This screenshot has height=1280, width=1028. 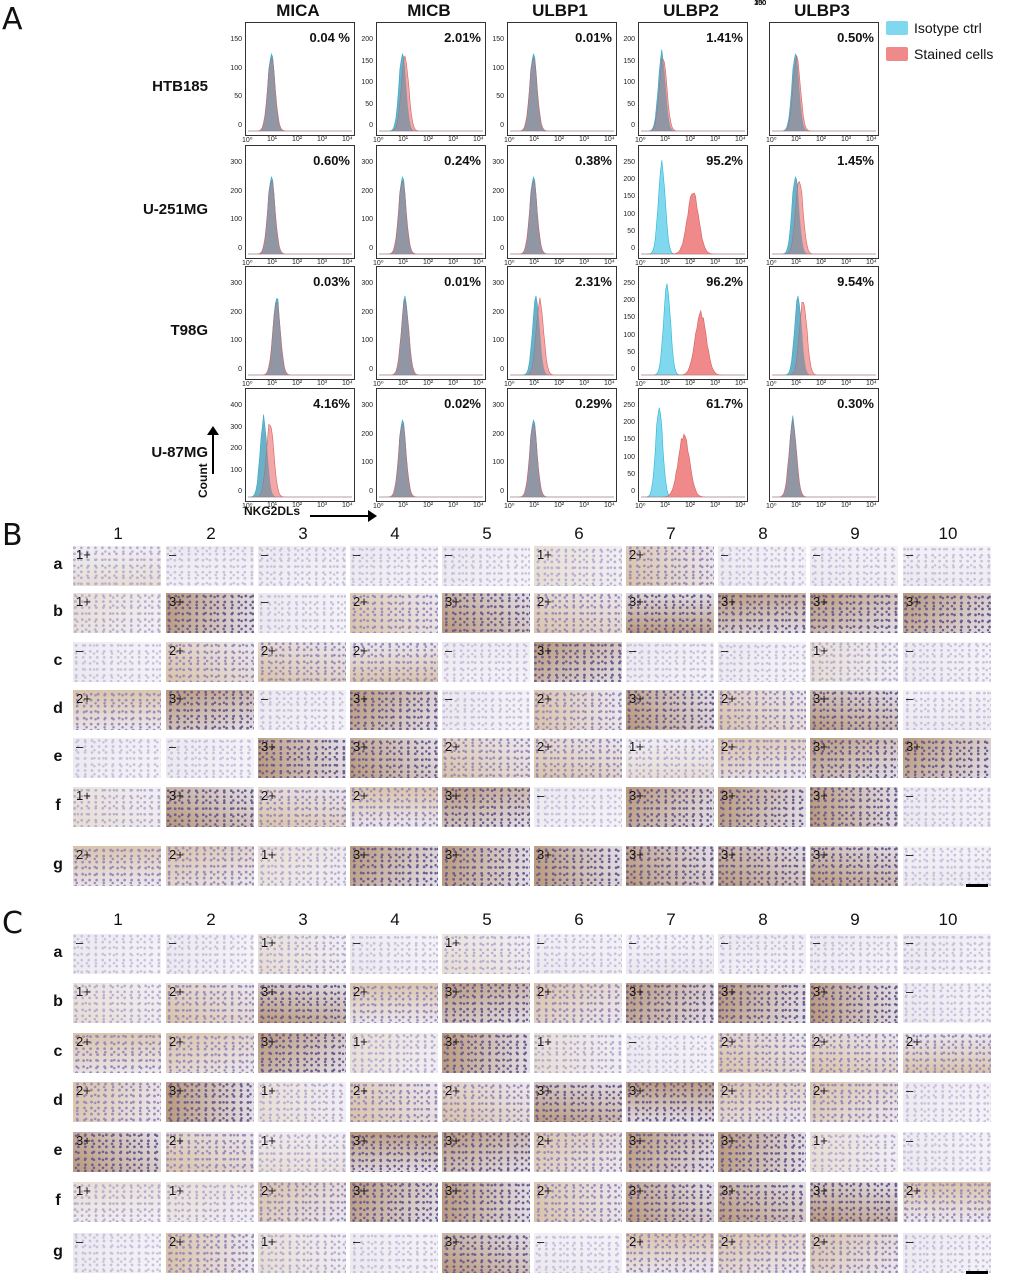 What do you see at coordinates (824, 456) in the screenshot?
I see `overlap-curve` at bounding box center [824, 456].